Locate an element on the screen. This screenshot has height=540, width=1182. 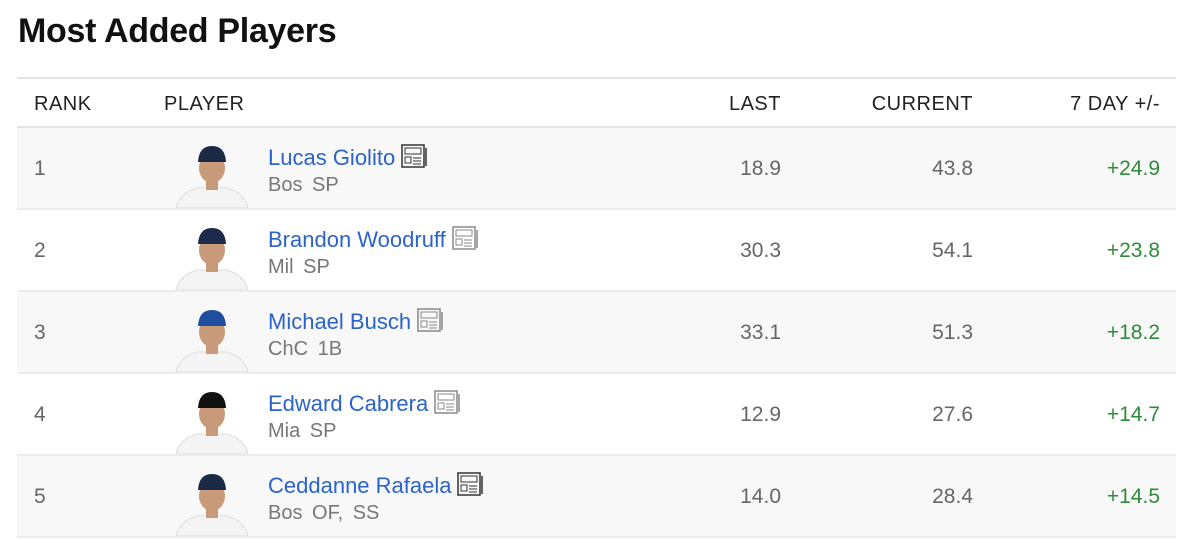
player-rank: 4 is located at coordinates (40, 414).